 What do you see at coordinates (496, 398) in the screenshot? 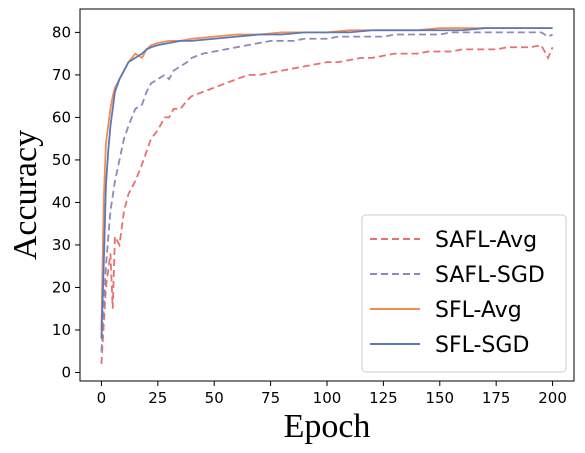
I see `x-tick-label: 175` at bounding box center [496, 398].